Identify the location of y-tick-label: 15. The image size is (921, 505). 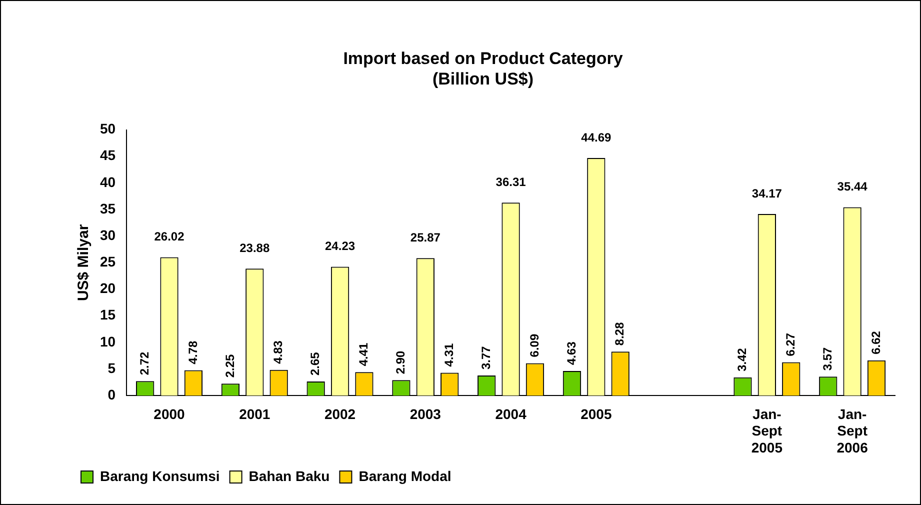
(108, 314).